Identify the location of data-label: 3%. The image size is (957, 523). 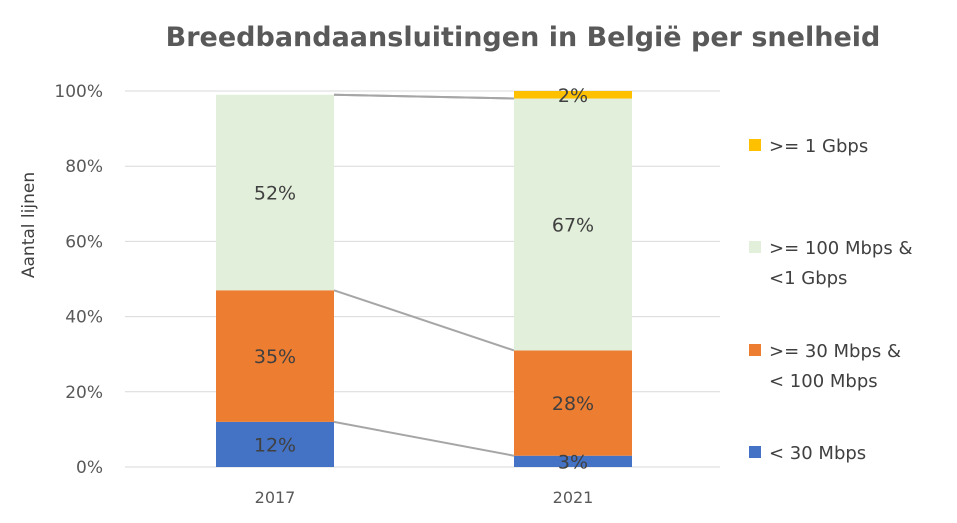
(573, 462).